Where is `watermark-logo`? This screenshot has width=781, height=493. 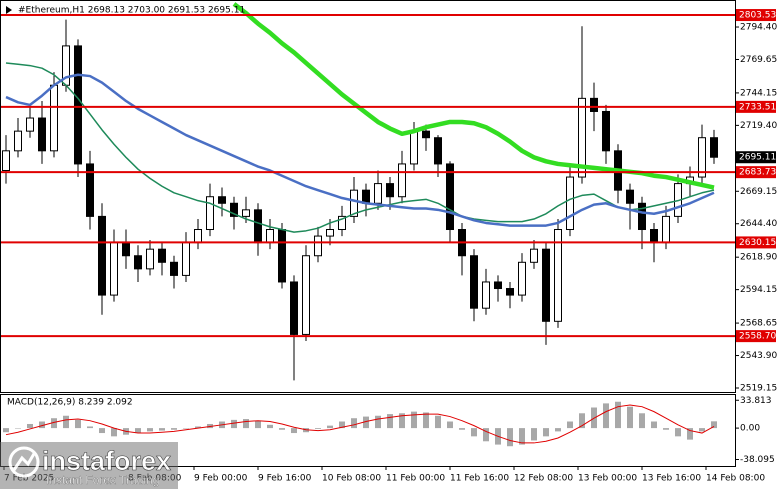
watermark-logo is located at coordinates (24, 462).